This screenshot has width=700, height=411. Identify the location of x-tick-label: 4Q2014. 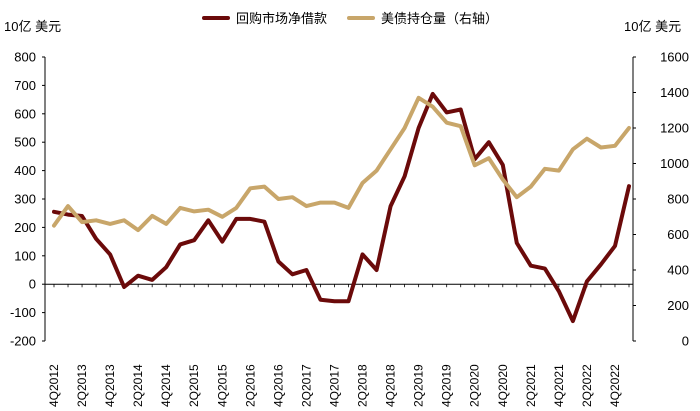
(166, 385).